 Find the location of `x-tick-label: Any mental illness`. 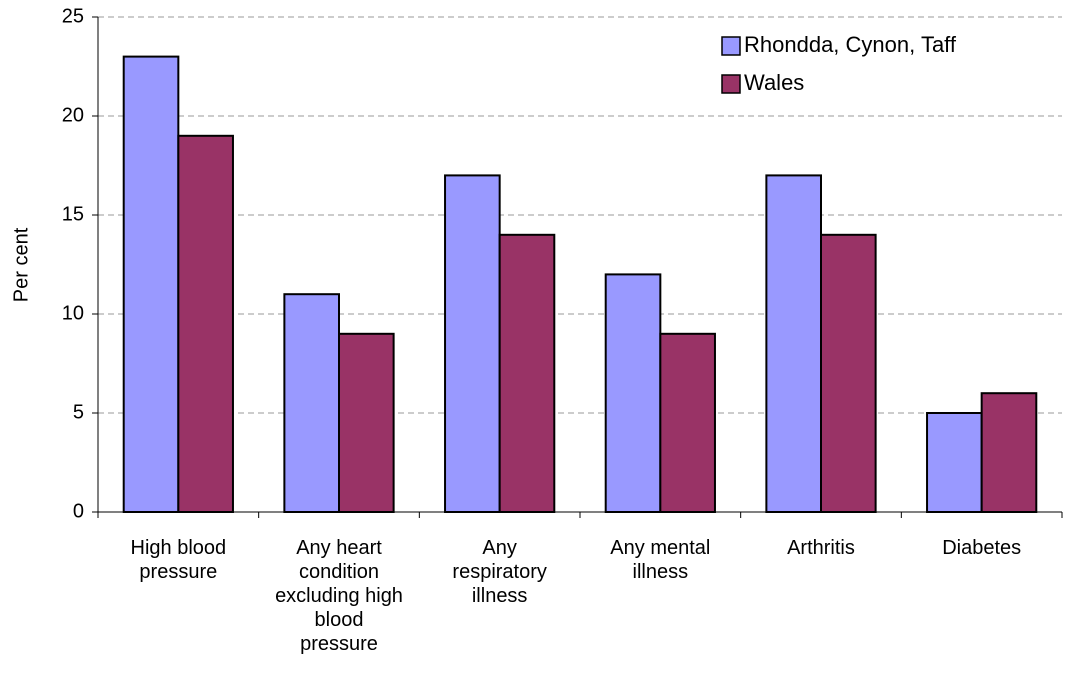

x-tick-label: Any mental illness is located at coordinates (660, 560).